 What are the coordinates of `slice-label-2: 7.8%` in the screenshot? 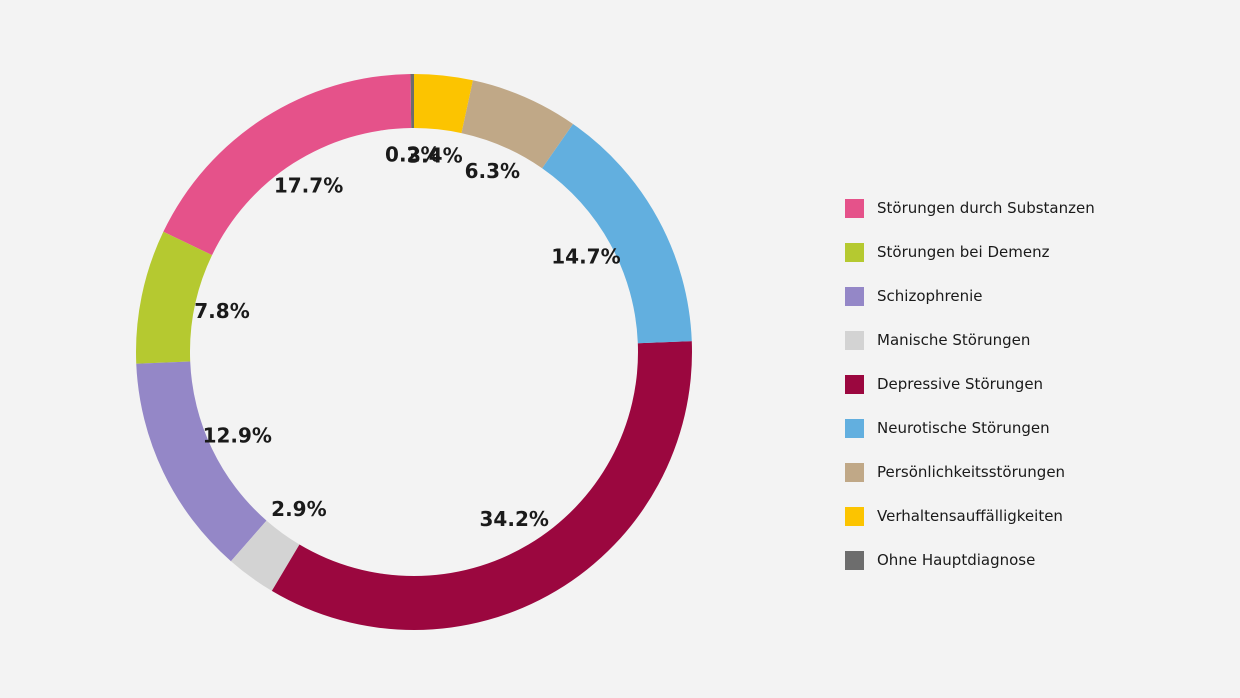 It's located at (221, 311).